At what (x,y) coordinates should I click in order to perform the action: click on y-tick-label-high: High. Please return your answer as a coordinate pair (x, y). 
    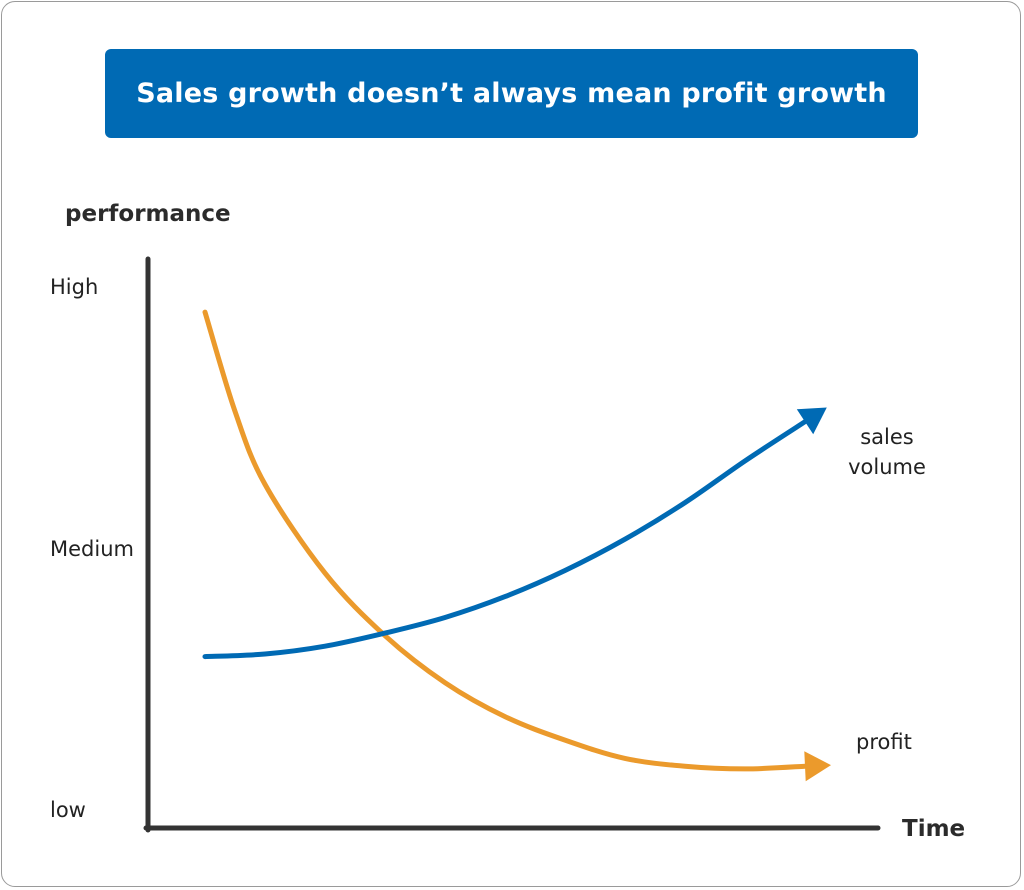
    Looking at the image, I should click on (74, 287).